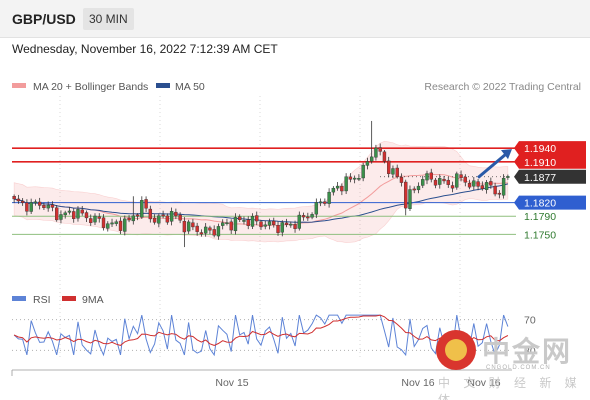 Image resolution: width=590 pixels, height=400 pixels. What do you see at coordinates (69, 298) in the screenshot?
I see `legend-swatch-9ma` at bounding box center [69, 298].